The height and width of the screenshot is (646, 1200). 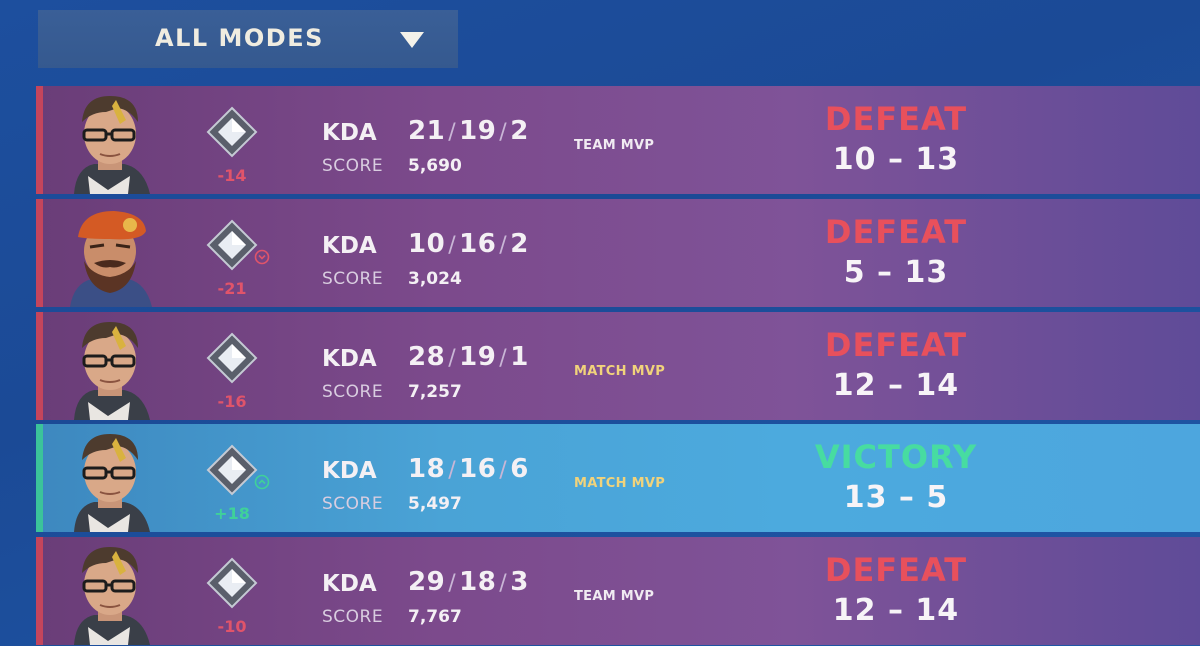 What do you see at coordinates (232, 288) in the screenshot?
I see `rank-rating-change: -21` at bounding box center [232, 288].